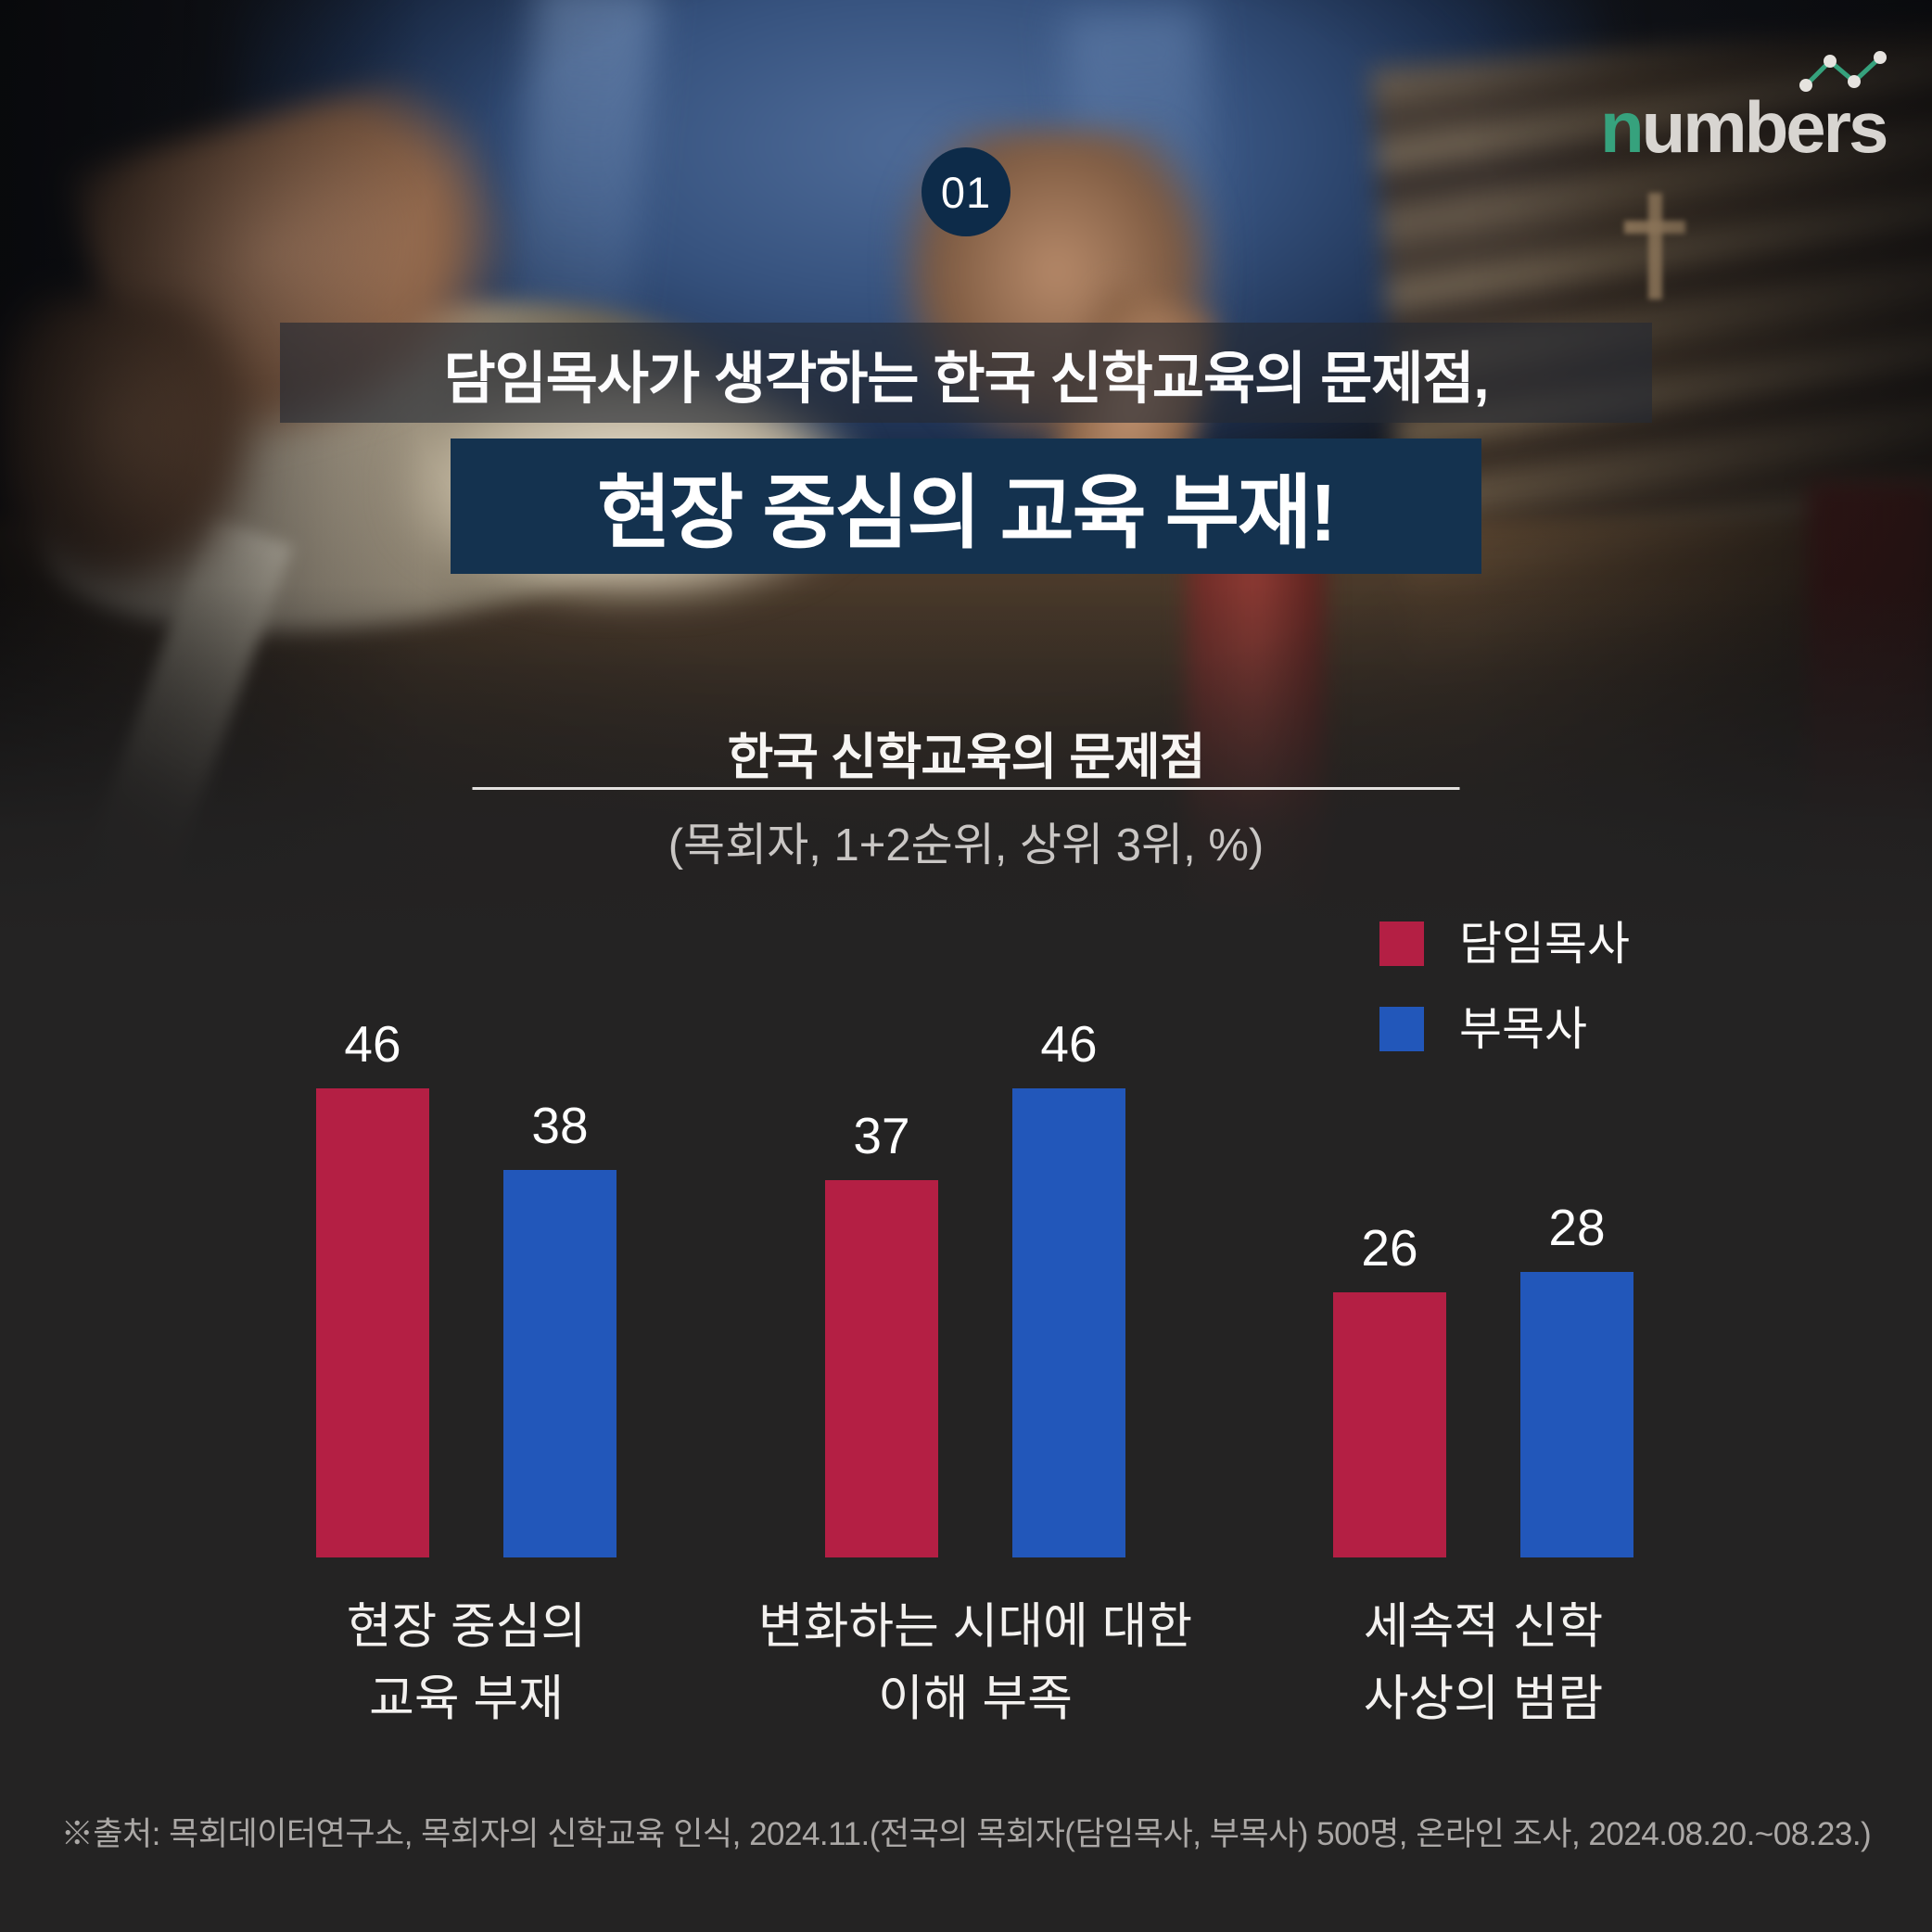 The height and width of the screenshot is (1932, 1932). Describe the element at coordinates (1544, 944) in the screenshot. I see `legend-label: 담임목사` at that location.